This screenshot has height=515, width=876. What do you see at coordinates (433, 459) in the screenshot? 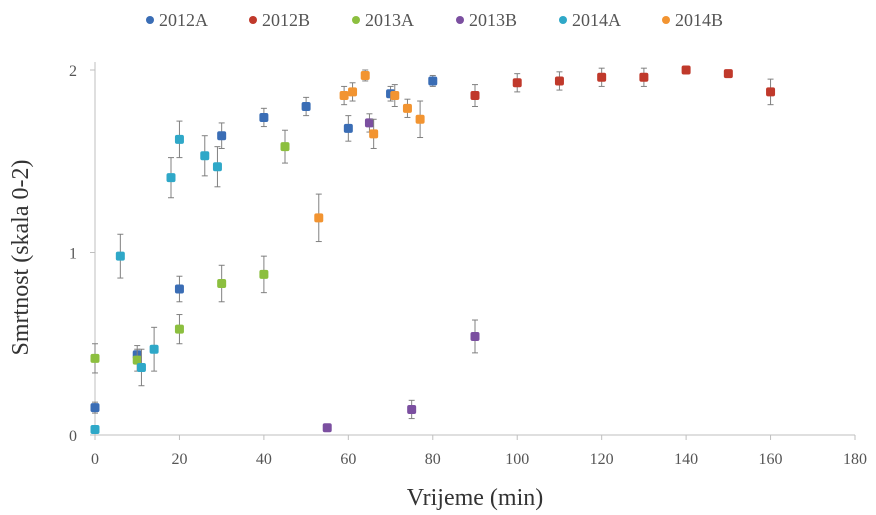
I see `x-tick-label: 80` at bounding box center [433, 459].